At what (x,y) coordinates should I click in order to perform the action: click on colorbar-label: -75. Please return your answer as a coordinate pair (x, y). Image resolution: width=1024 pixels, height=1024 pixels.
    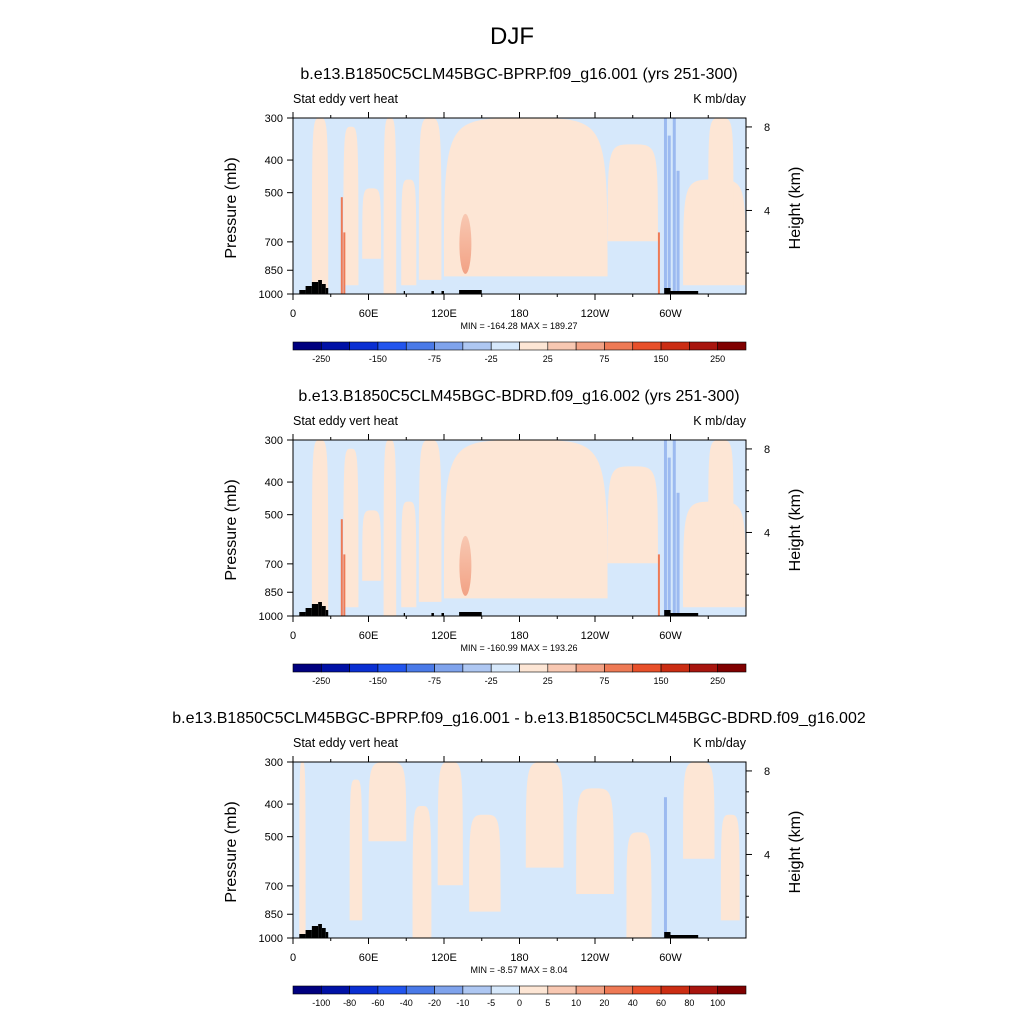
    Looking at the image, I should click on (434, 681).